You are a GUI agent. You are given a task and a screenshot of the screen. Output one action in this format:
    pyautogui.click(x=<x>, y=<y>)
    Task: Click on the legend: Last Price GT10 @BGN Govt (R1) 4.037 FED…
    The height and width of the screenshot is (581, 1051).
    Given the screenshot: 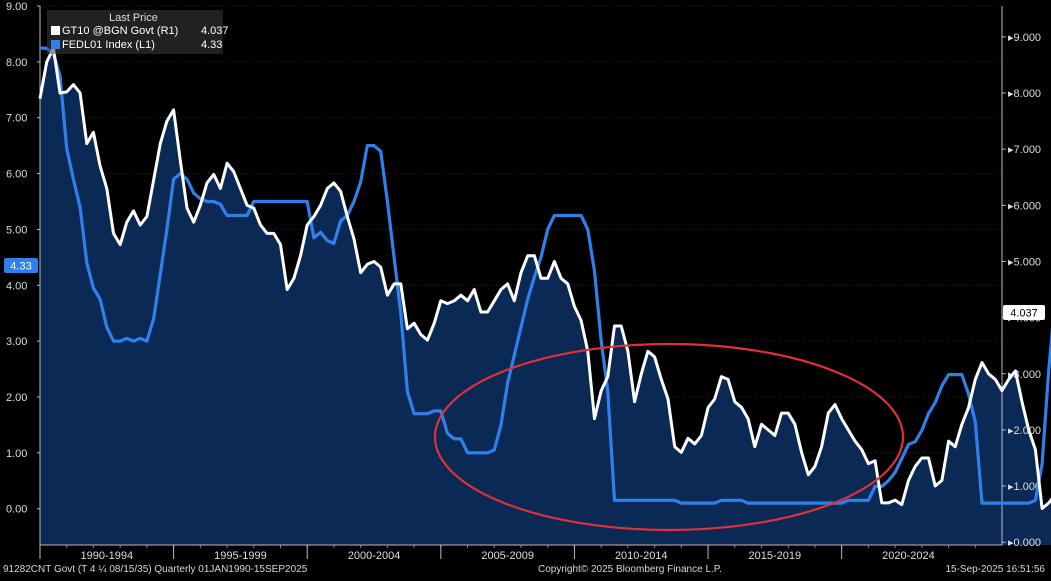 What is the action you would take?
    pyautogui.click(x=138, y=32)
    